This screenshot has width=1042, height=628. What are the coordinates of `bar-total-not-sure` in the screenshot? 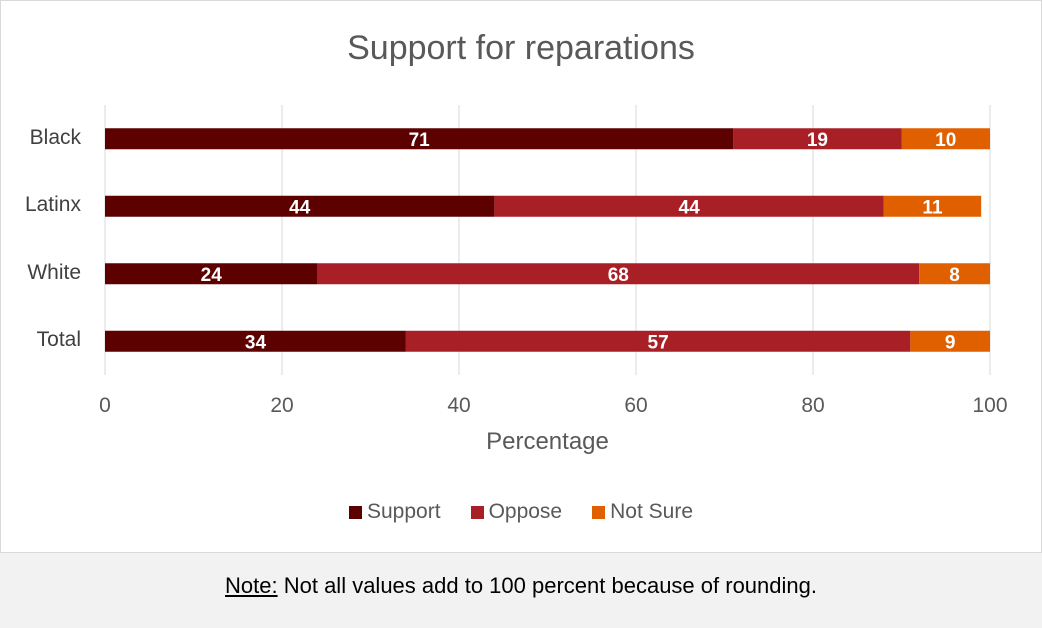 It's located at (950, 341).